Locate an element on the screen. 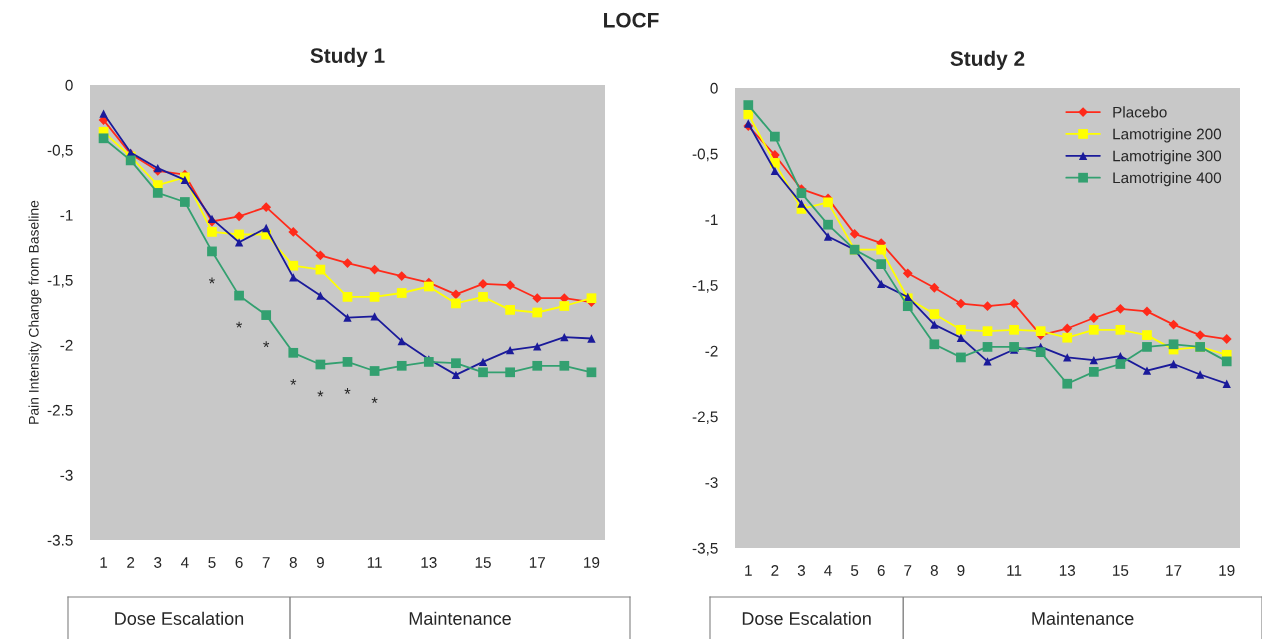 This screenshot has width=1262, height=639. y-tick-label: -2,5 is located at coordinates (705, 418).